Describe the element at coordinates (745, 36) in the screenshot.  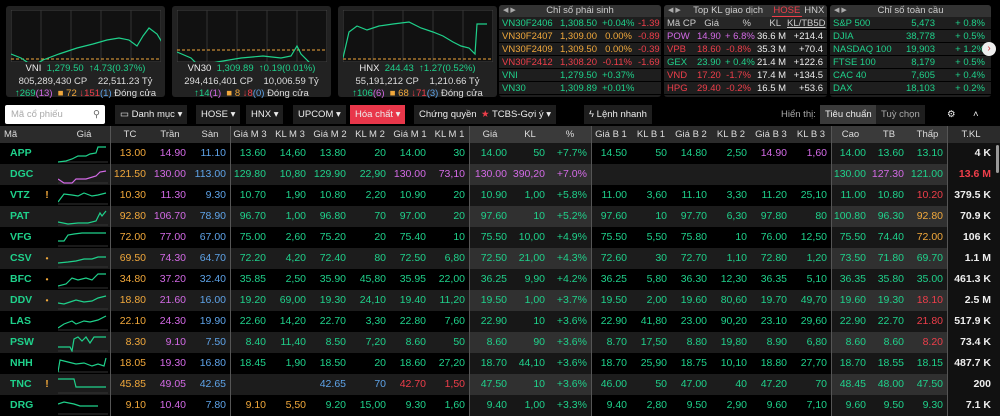
I see `top-volume-row: POW 14.90 + 6.8% 36.6 M +214.4` at that location.